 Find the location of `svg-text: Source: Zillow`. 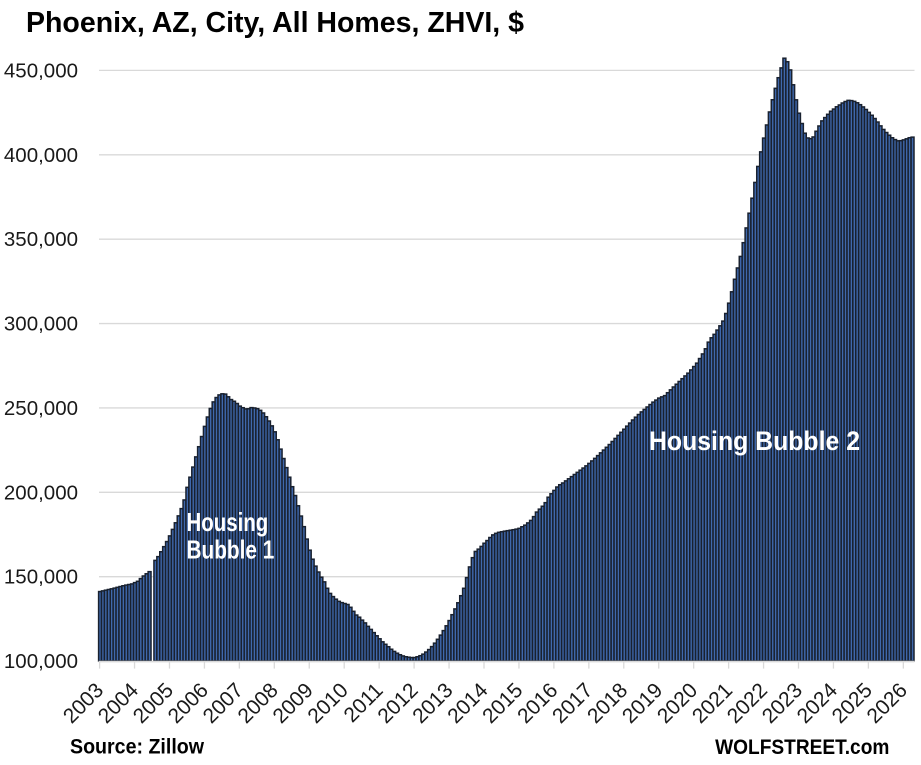

svg-text: Source: Zillow is located at coordinates (137, 746).